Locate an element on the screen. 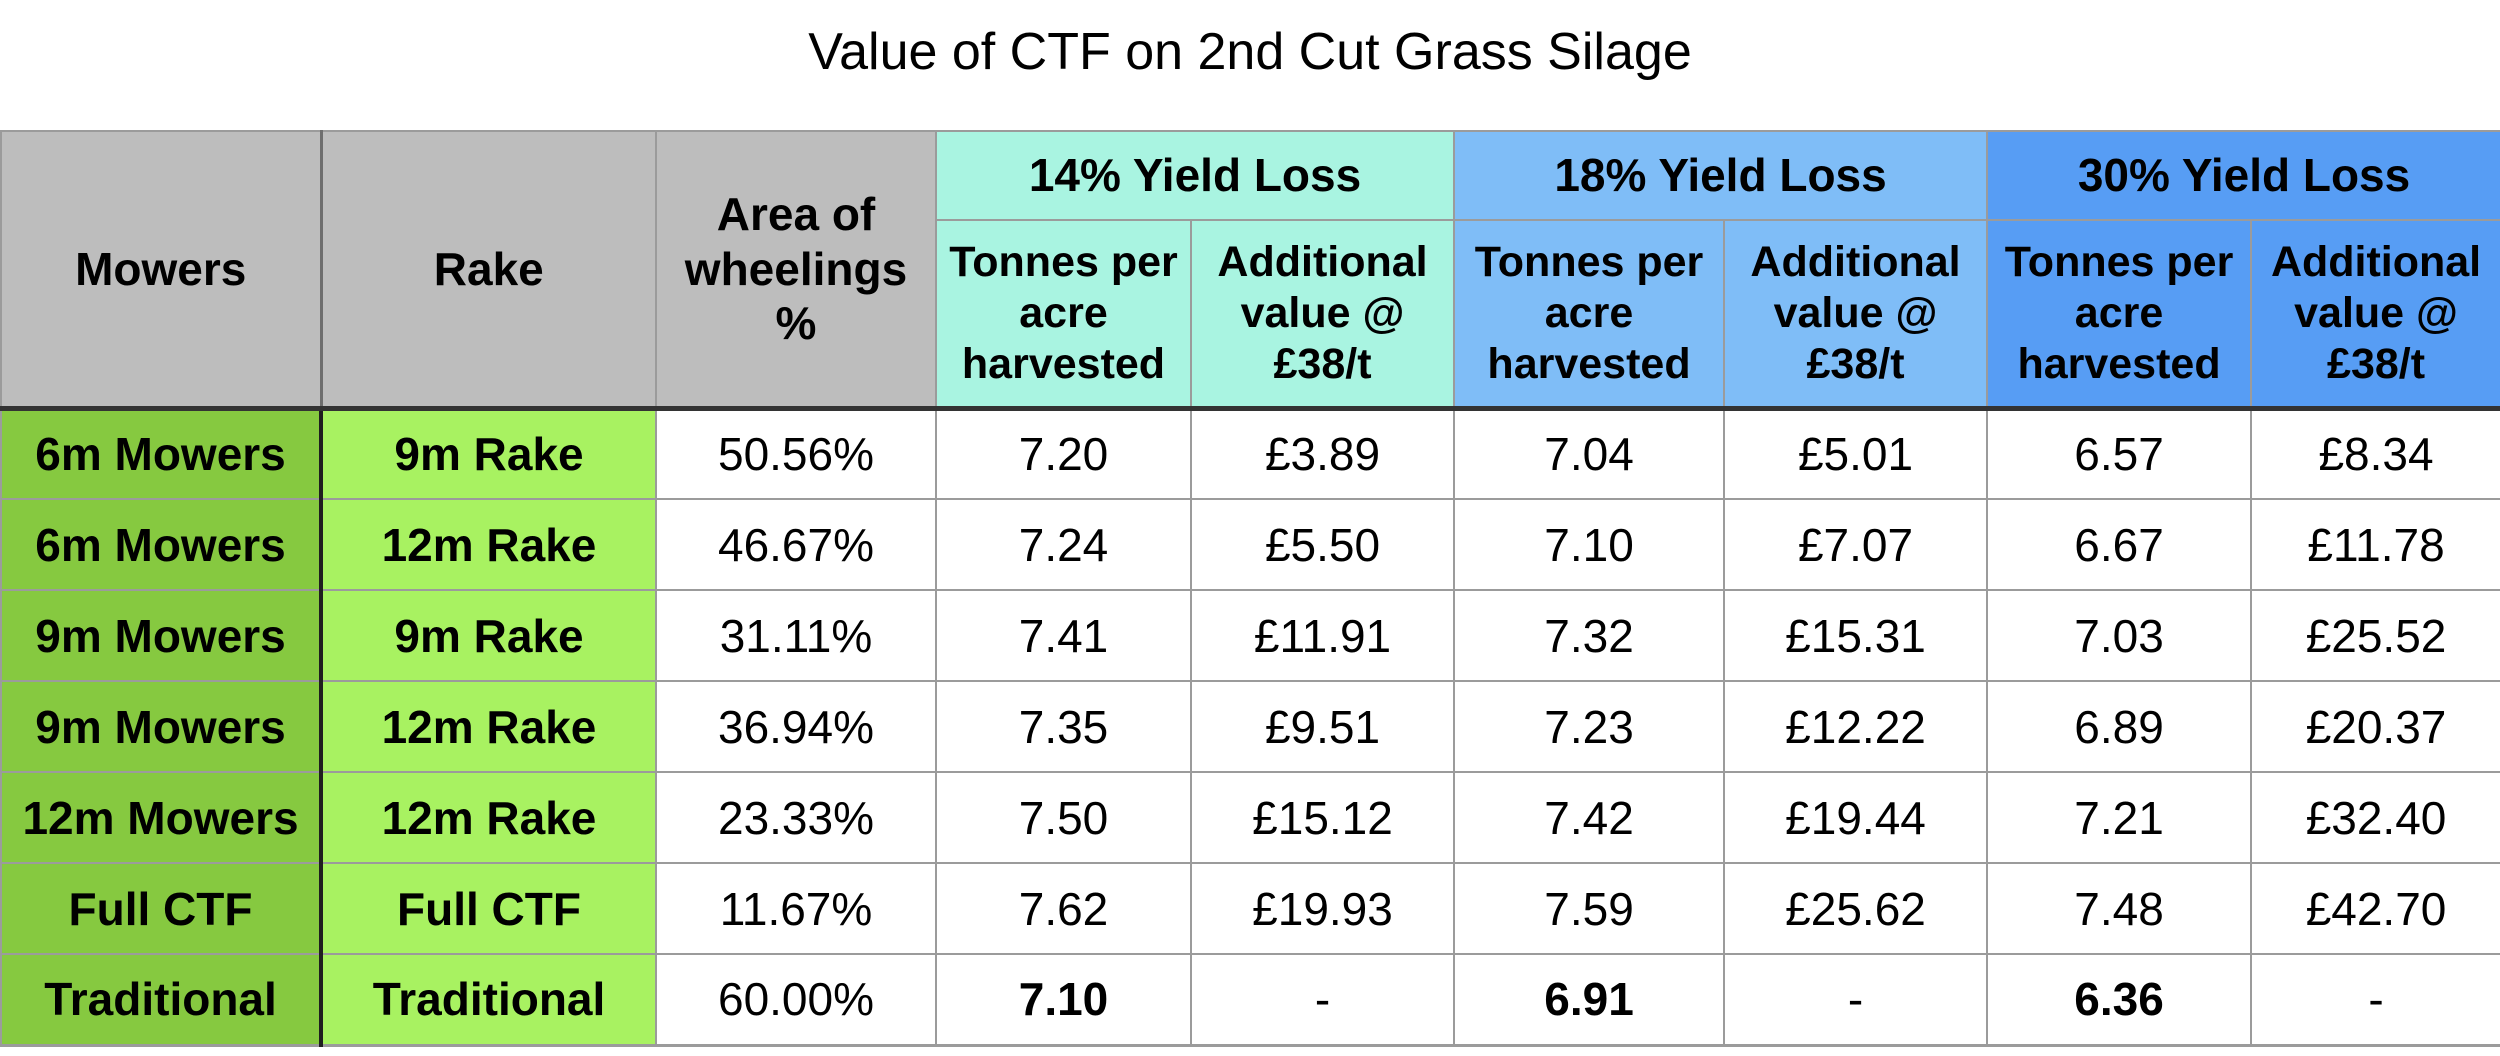 Image resolution: width=2500 pixels, height=1056 pixels. cell-value-18: £25.62 is located at coordinates (1856, 908).